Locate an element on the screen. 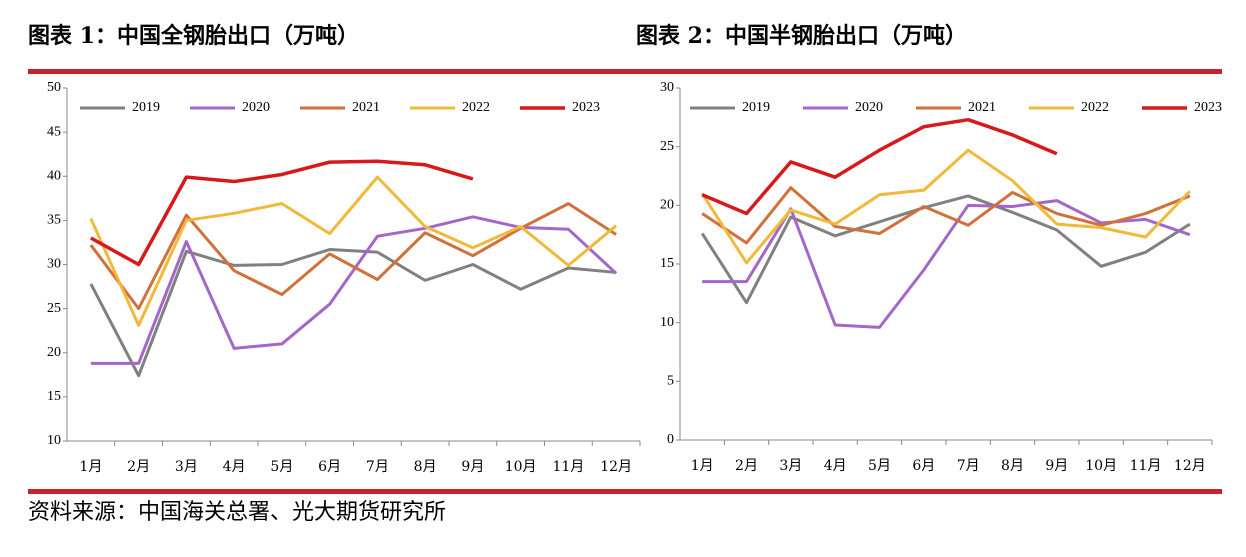  bottom-rule is located at coordinates (625, 491).